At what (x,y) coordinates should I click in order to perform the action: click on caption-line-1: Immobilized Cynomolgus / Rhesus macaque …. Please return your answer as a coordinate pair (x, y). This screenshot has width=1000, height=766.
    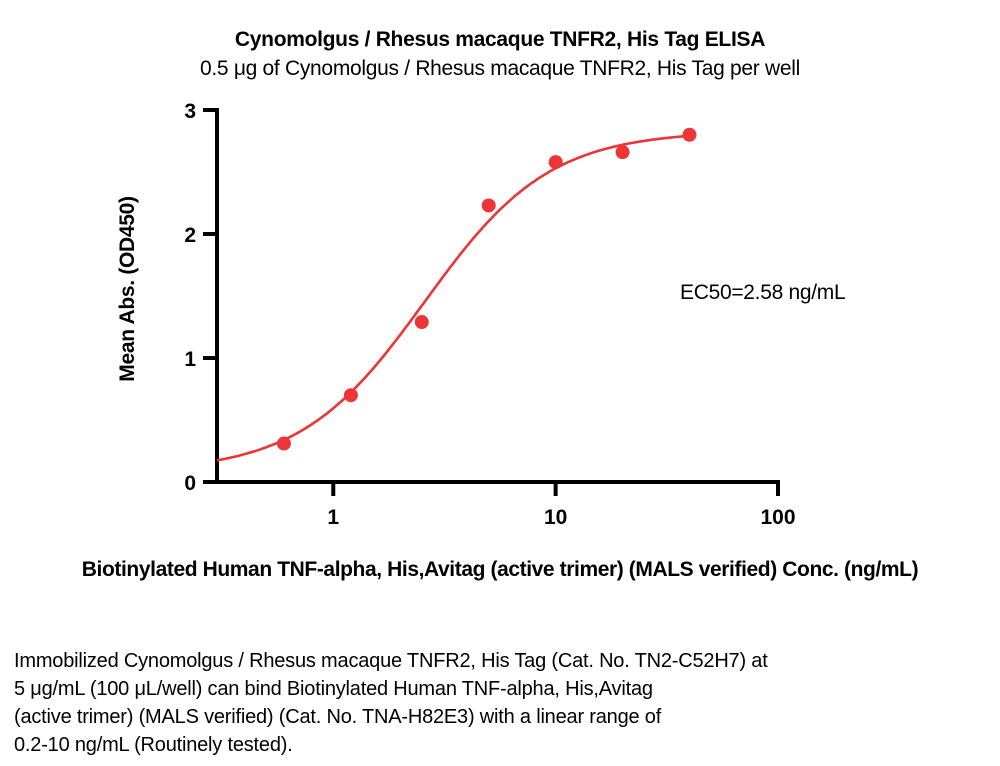
    Looking at the image, I should click on (391, 661).